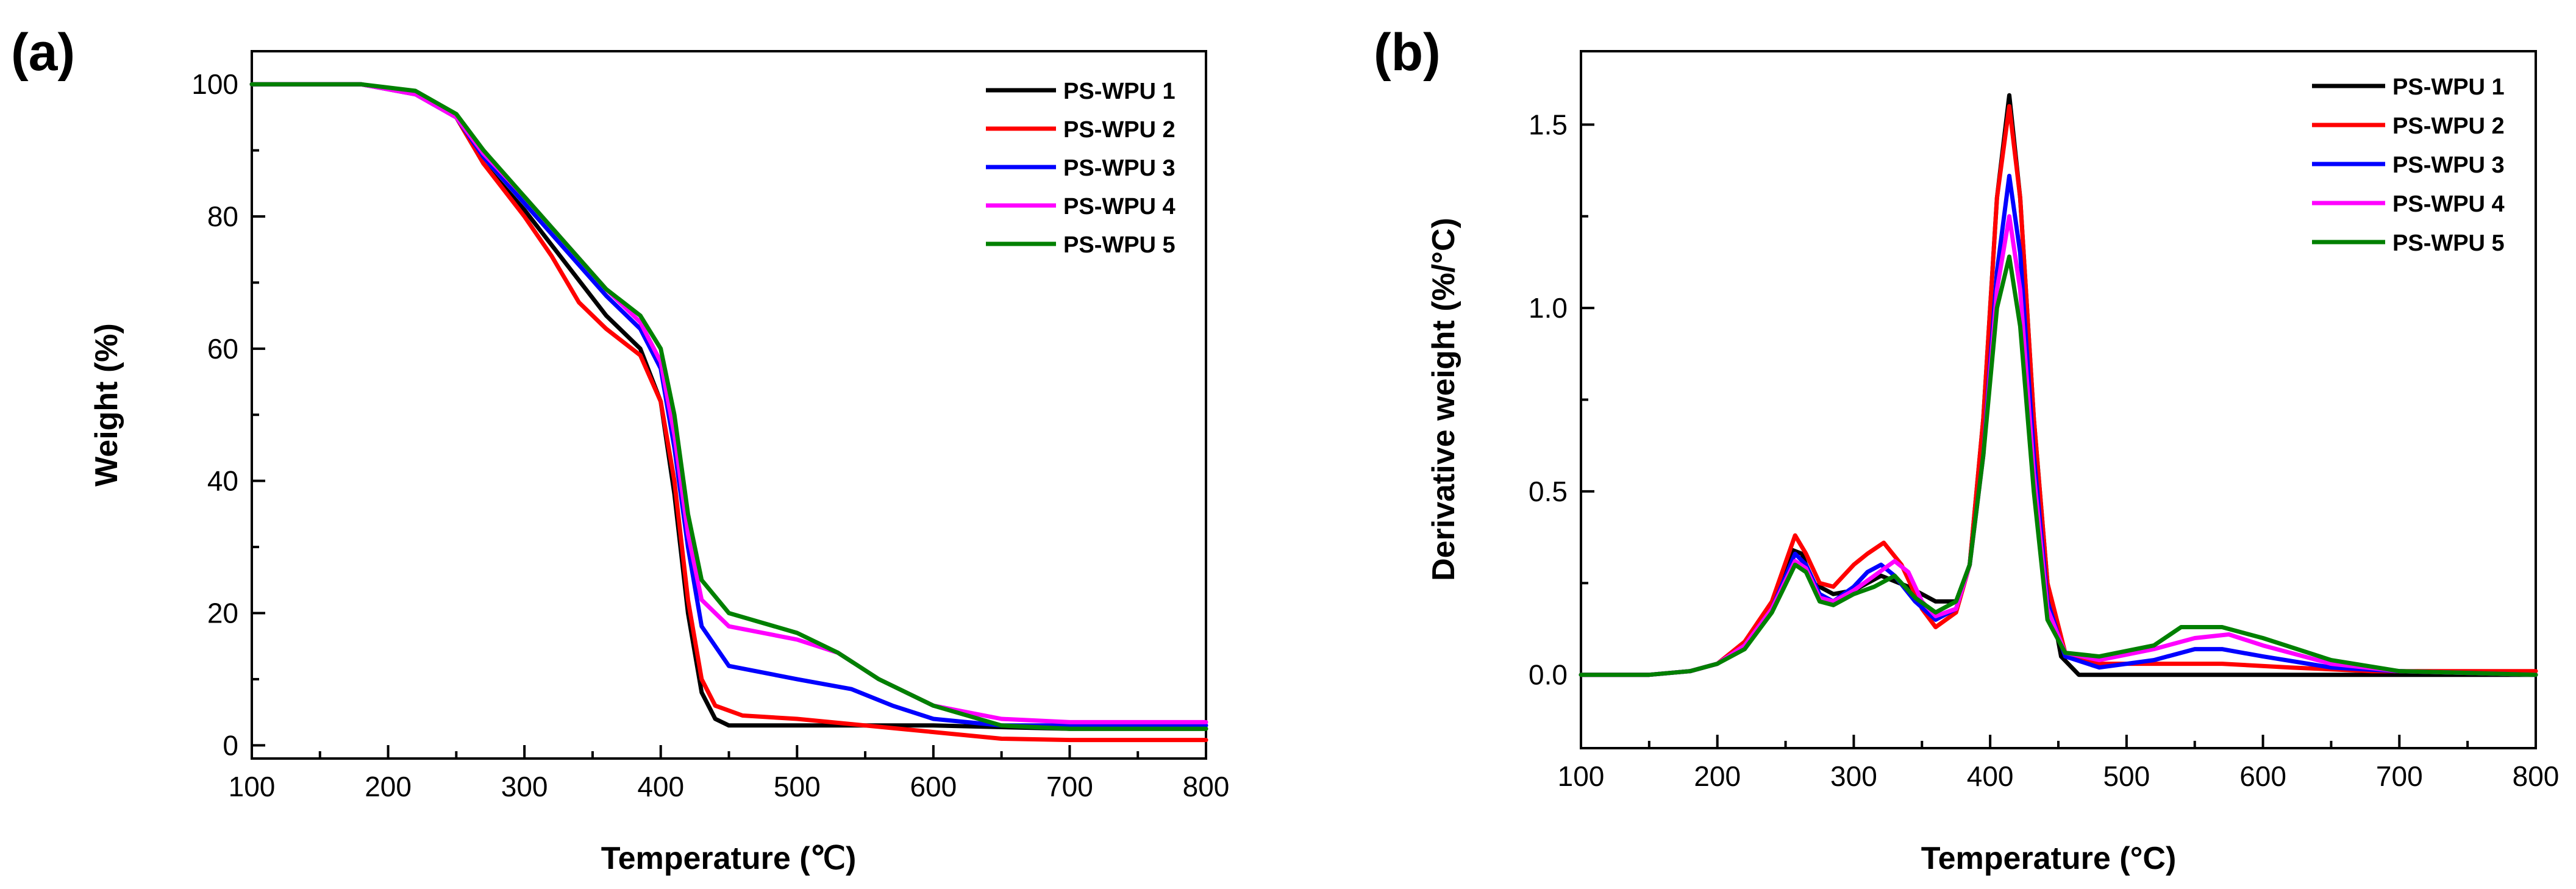 This screenshot has height=889, width=2576. I want to click on a-x-tick-label: 500, so click(797, 786).